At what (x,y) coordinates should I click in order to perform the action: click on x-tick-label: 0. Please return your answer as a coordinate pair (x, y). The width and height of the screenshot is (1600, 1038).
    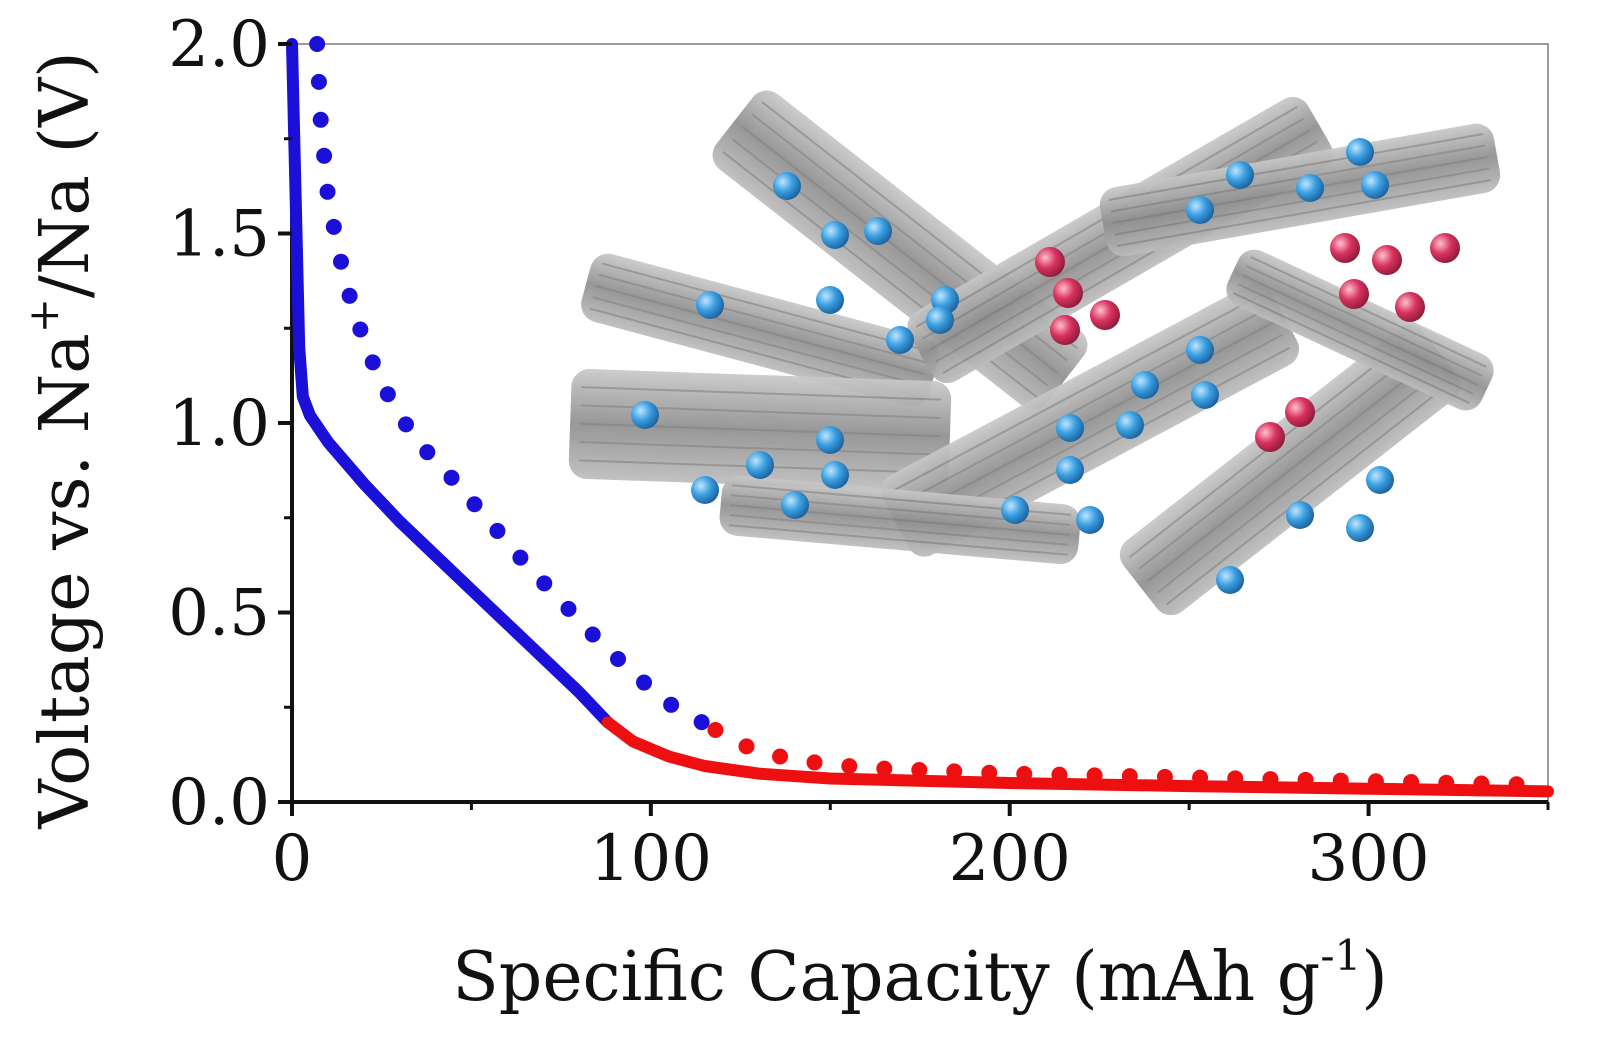
    Looking at the image, I should click on (292, 859).